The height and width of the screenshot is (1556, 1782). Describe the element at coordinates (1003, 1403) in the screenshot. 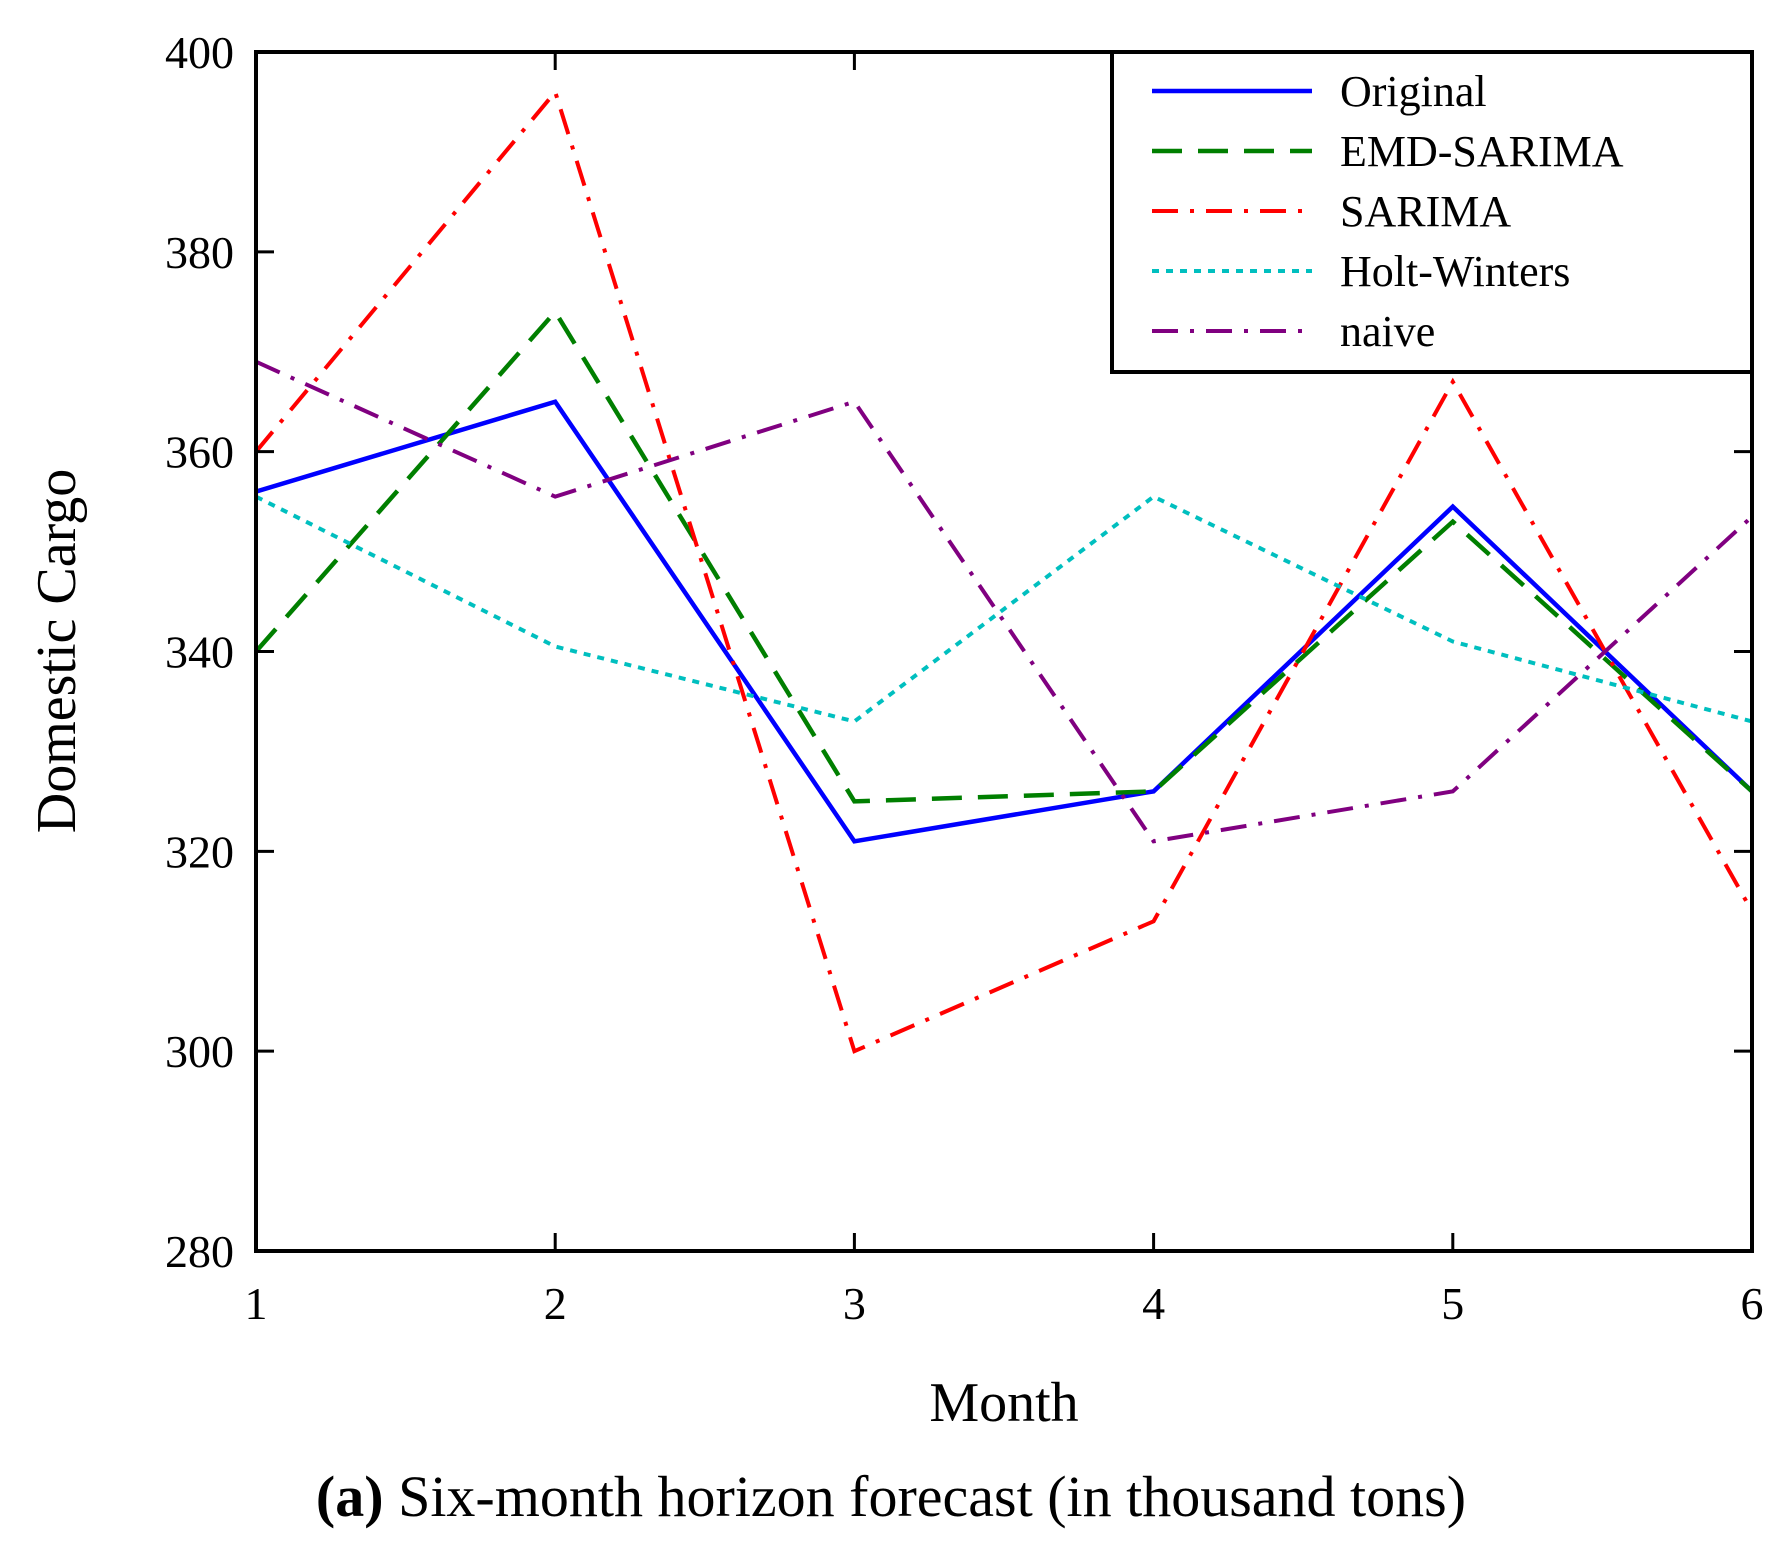

I see `x-axis-label: Month` at that location.